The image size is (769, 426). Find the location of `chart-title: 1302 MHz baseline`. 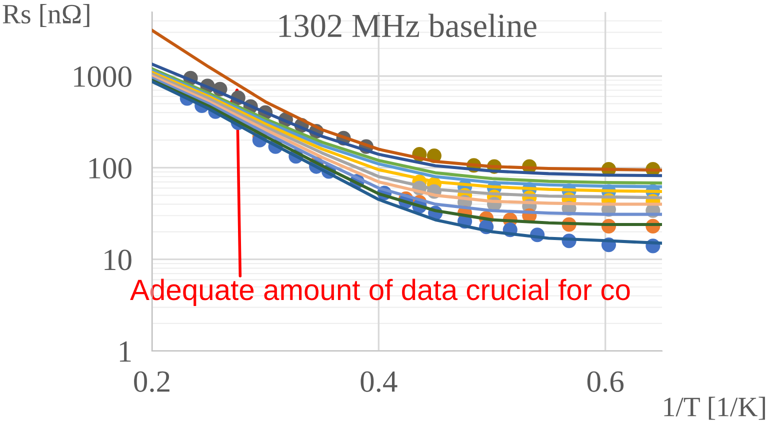

chart-title: 1302 MHz baseline is located at coordinates (407, 26).